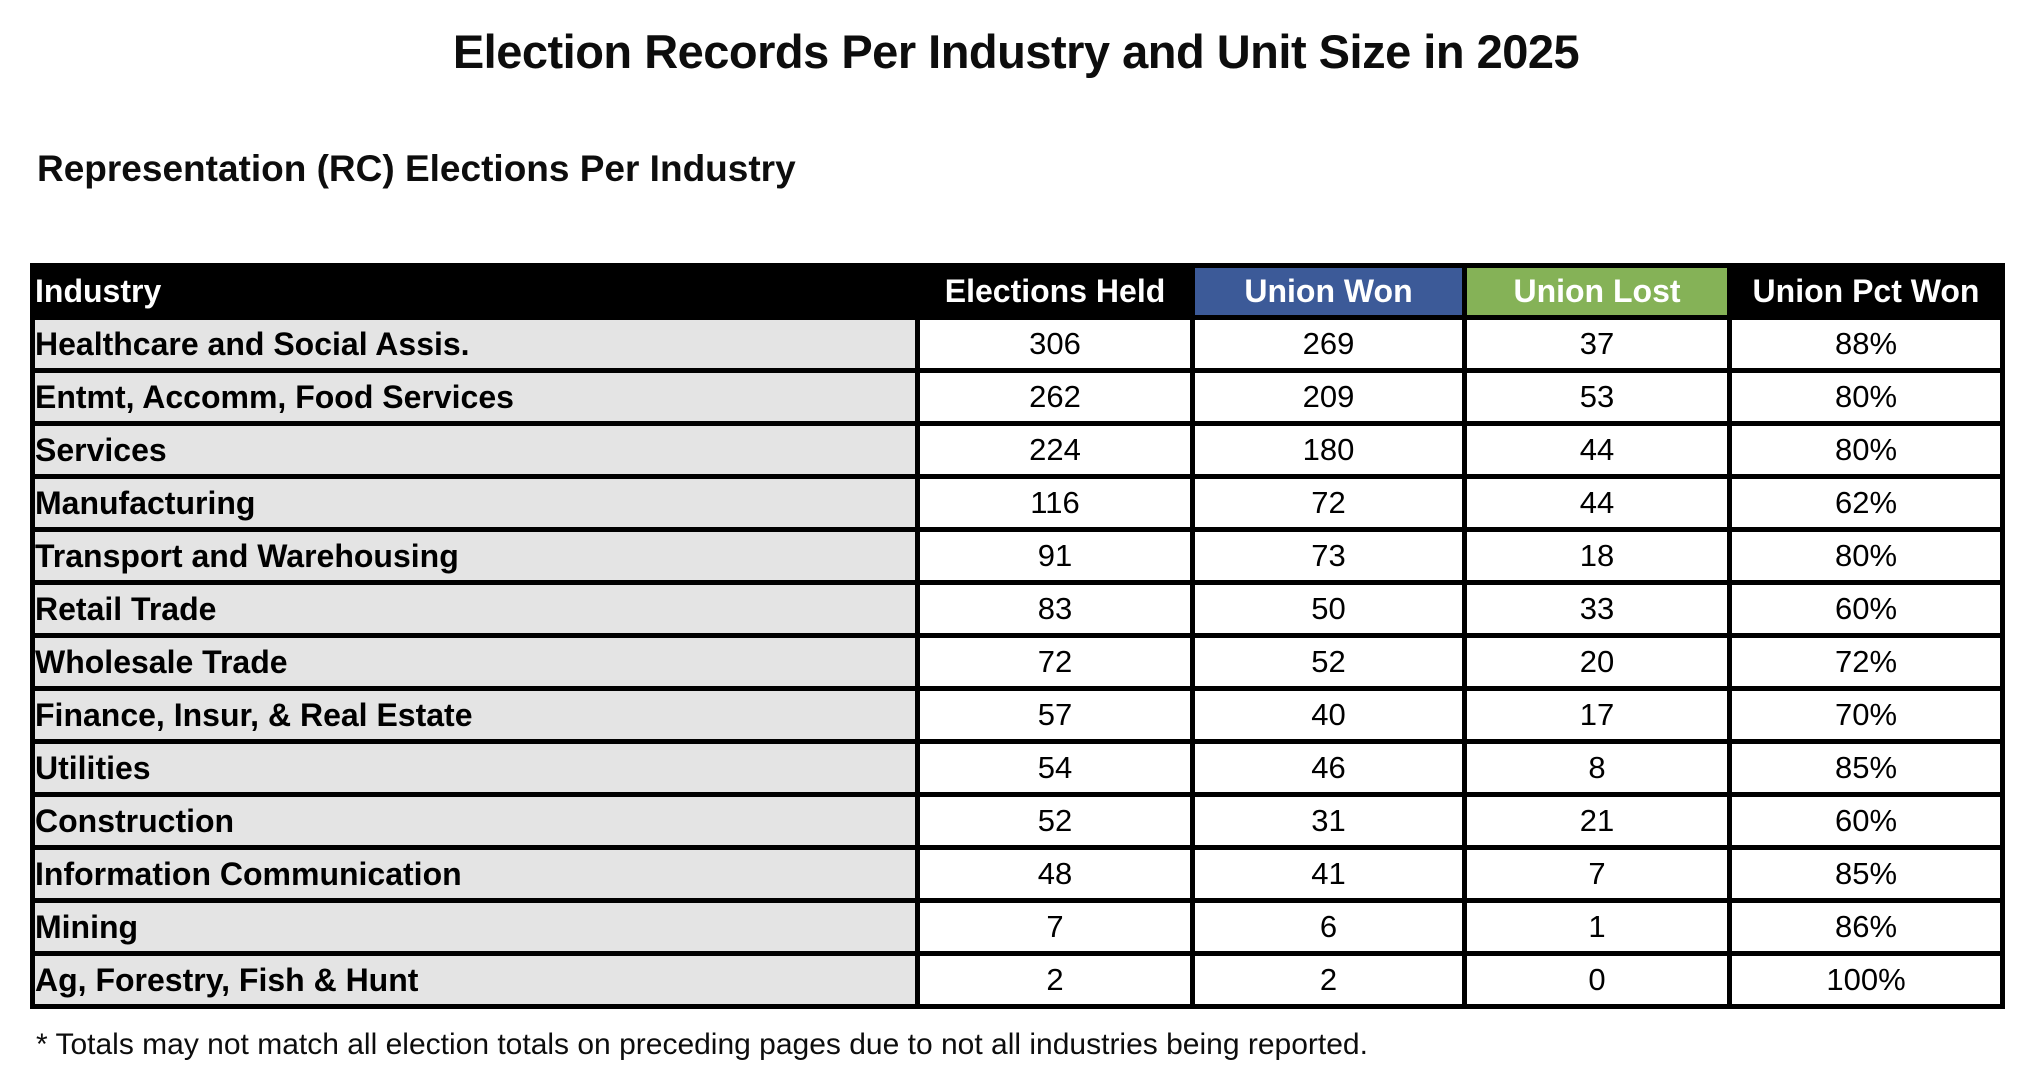  What do you see at coordinates (475, 980) in the screenshot?
I see `industry-cell: Ag, Forestry, Fish & Hunt` at bounding box center [475, 980].